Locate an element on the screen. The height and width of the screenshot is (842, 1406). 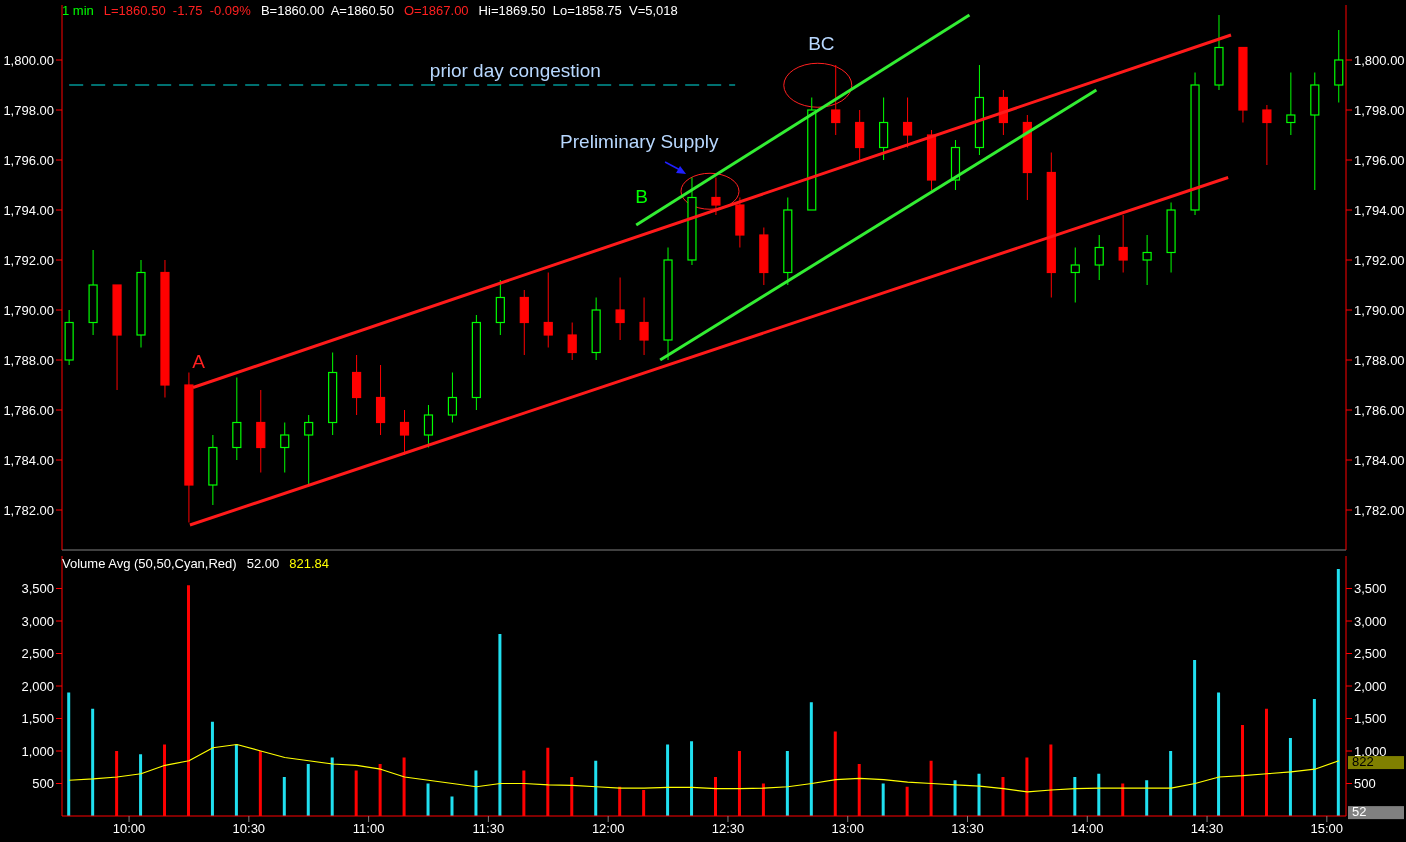
y2-tick-label: 1,792.00 is located at coordinates (1379, 260).